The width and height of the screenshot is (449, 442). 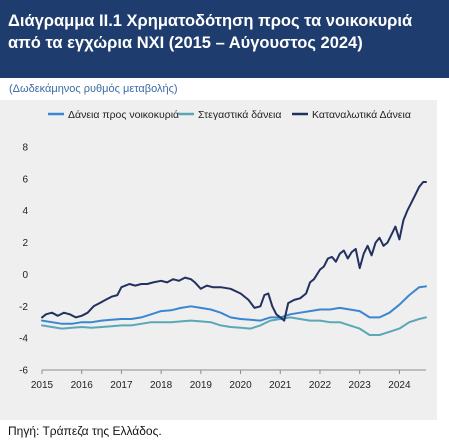 I want to click on y-tick-label: 2, so click(x=25, y=243).